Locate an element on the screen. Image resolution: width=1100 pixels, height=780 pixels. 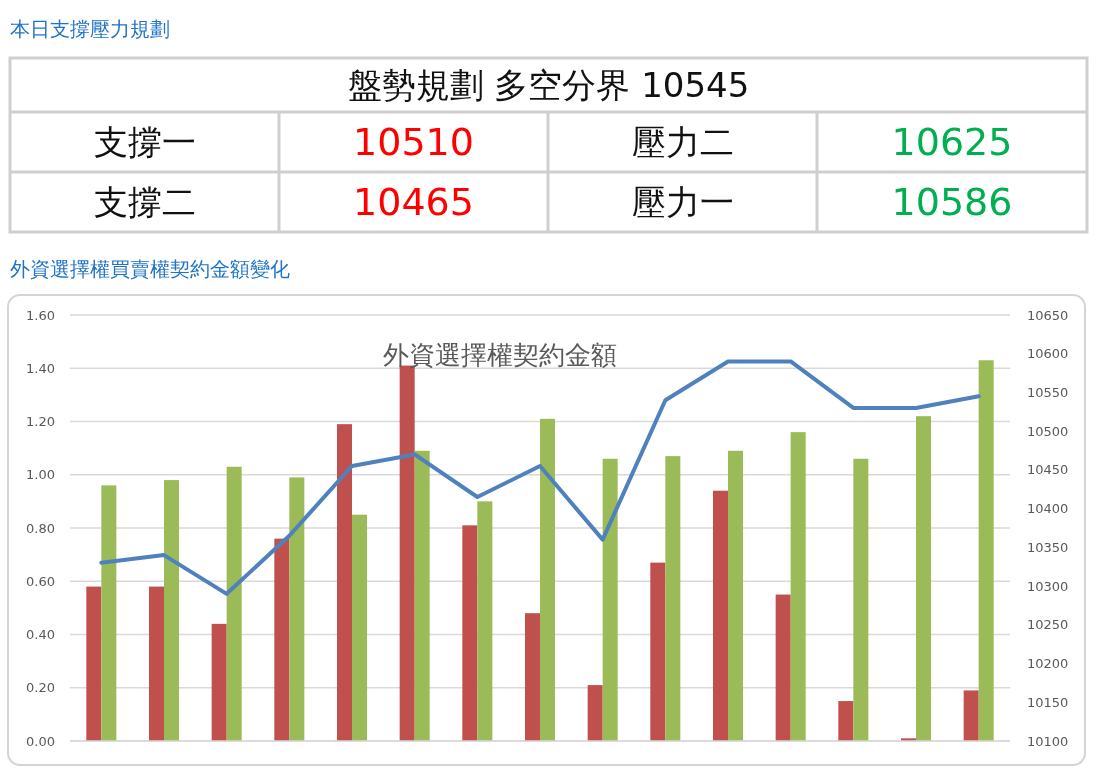
y-tick-label: 1.60 is located at coordinates (40, 315).